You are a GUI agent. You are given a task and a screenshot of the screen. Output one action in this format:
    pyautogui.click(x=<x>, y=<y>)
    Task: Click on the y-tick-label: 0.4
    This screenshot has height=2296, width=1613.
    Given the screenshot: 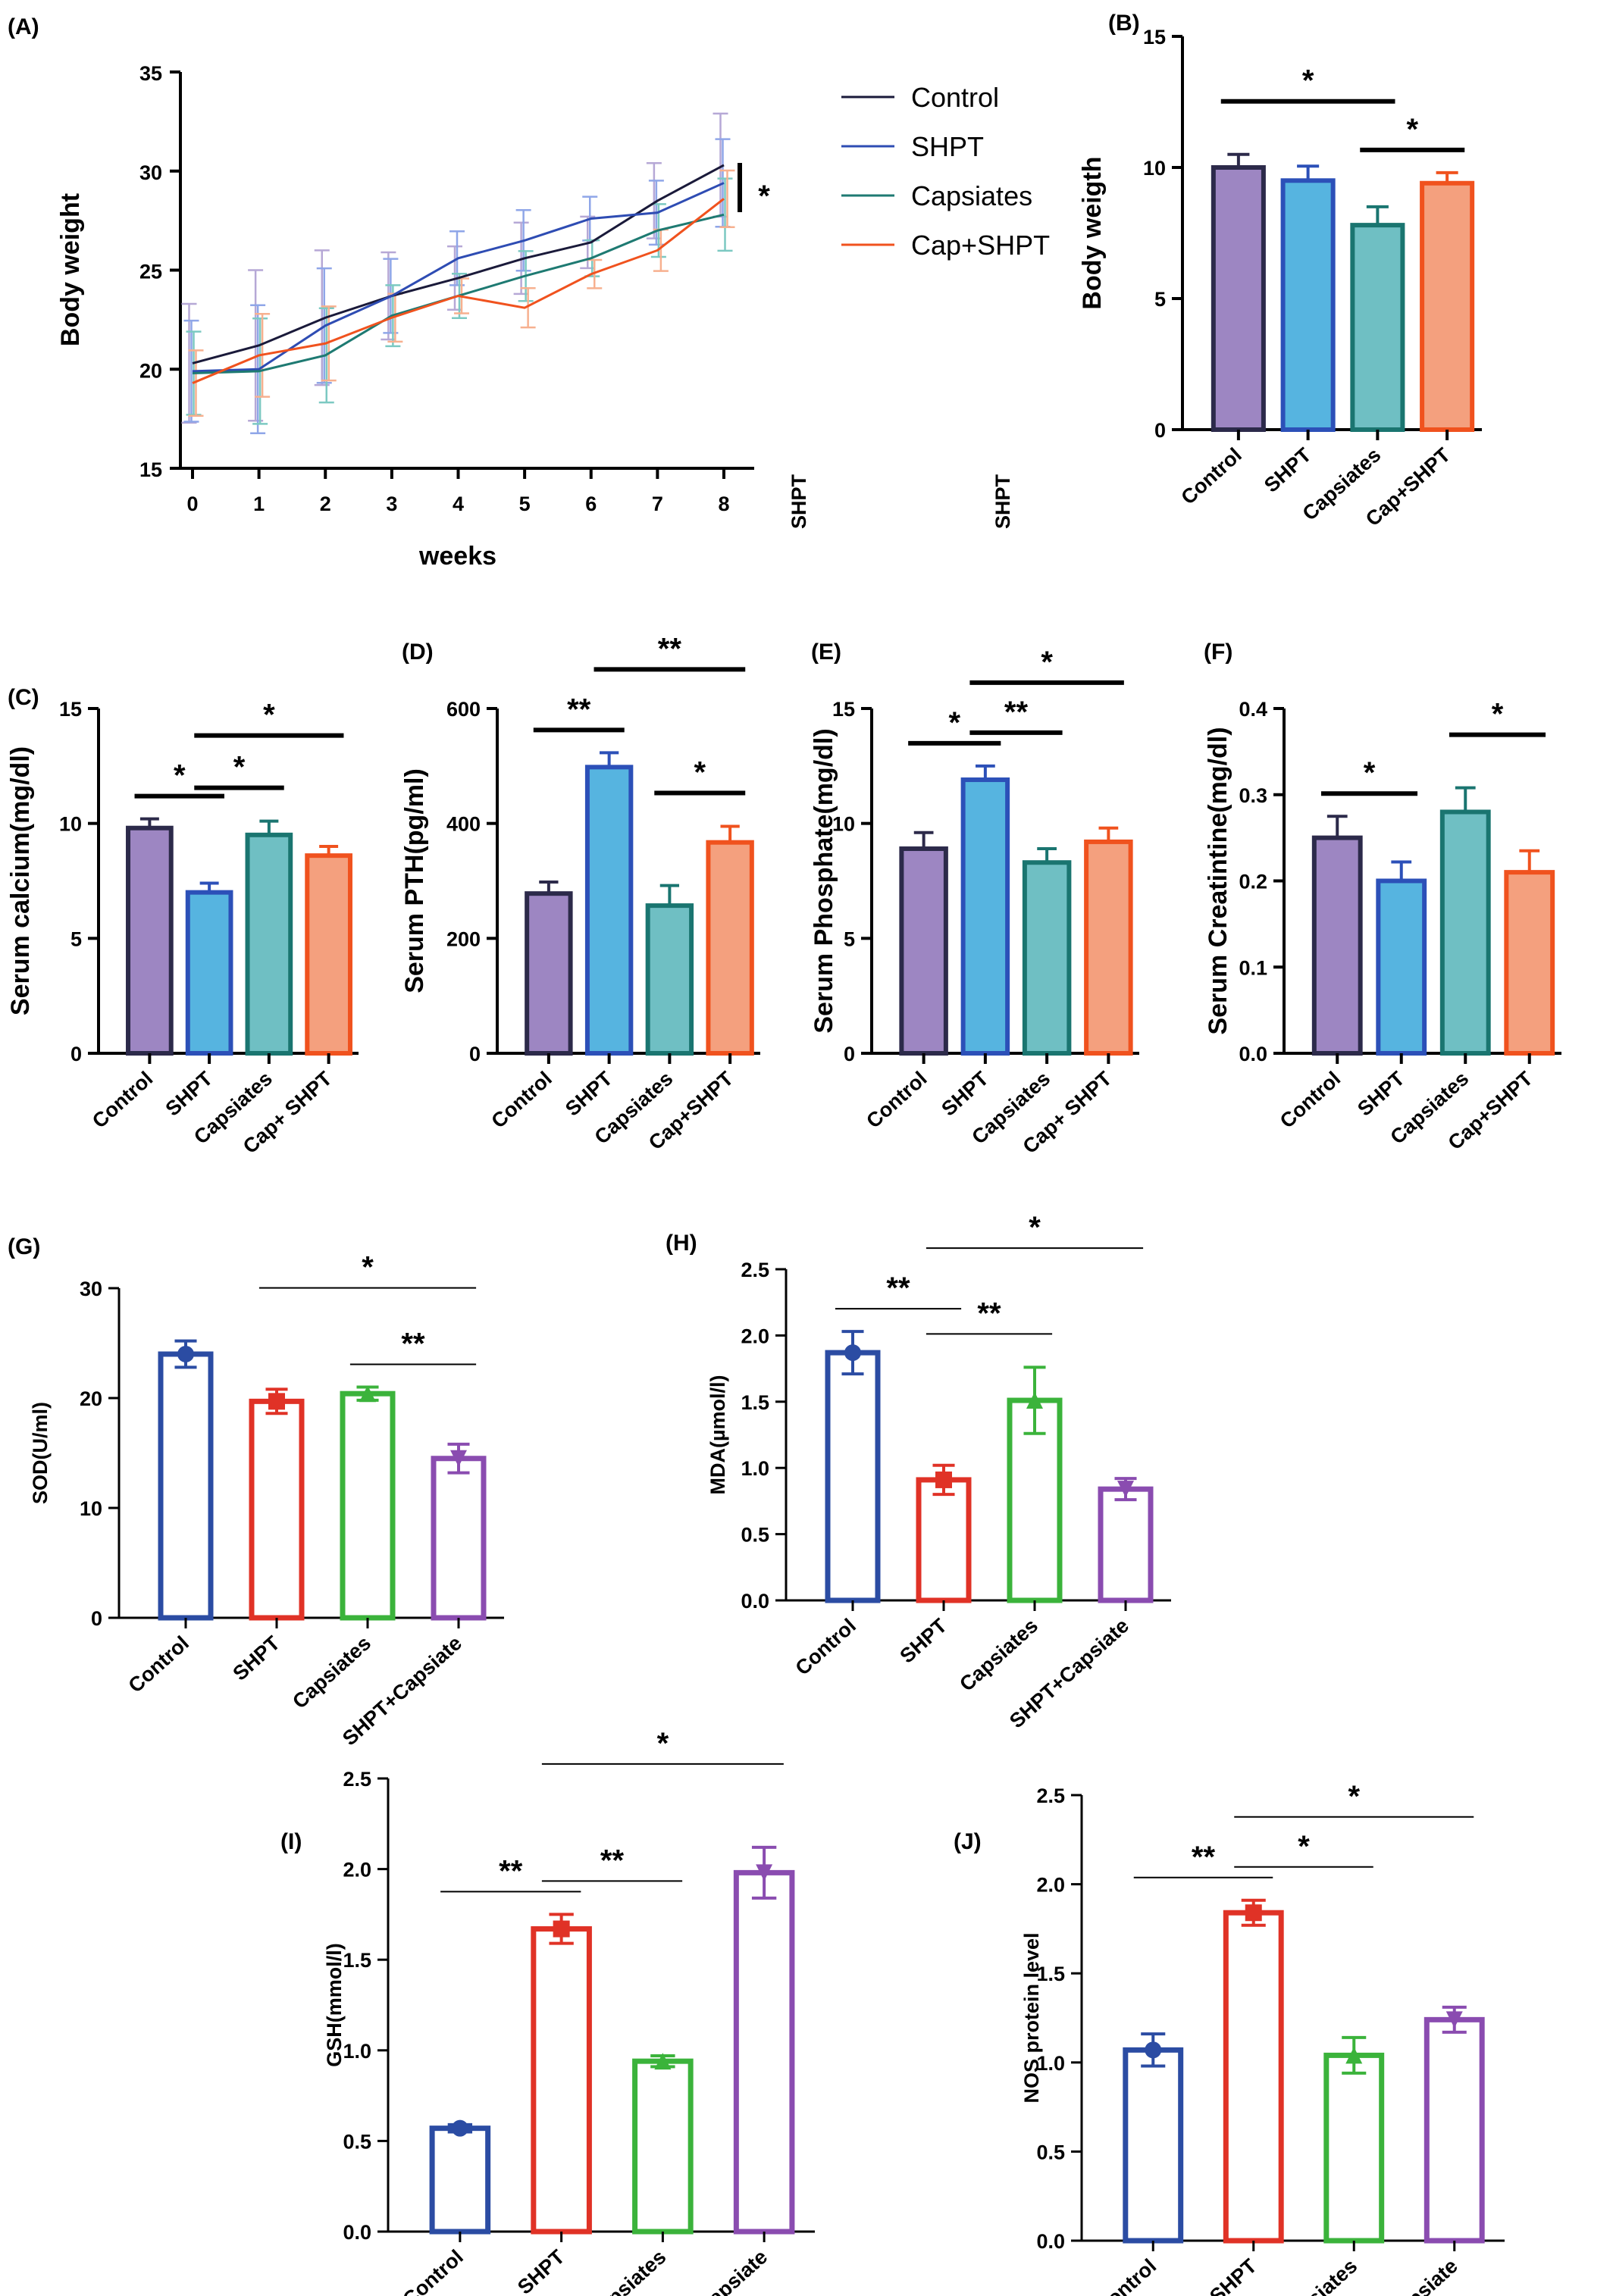 What is the action you would take?
    pyautogui.click(x=1253, y=710)
    